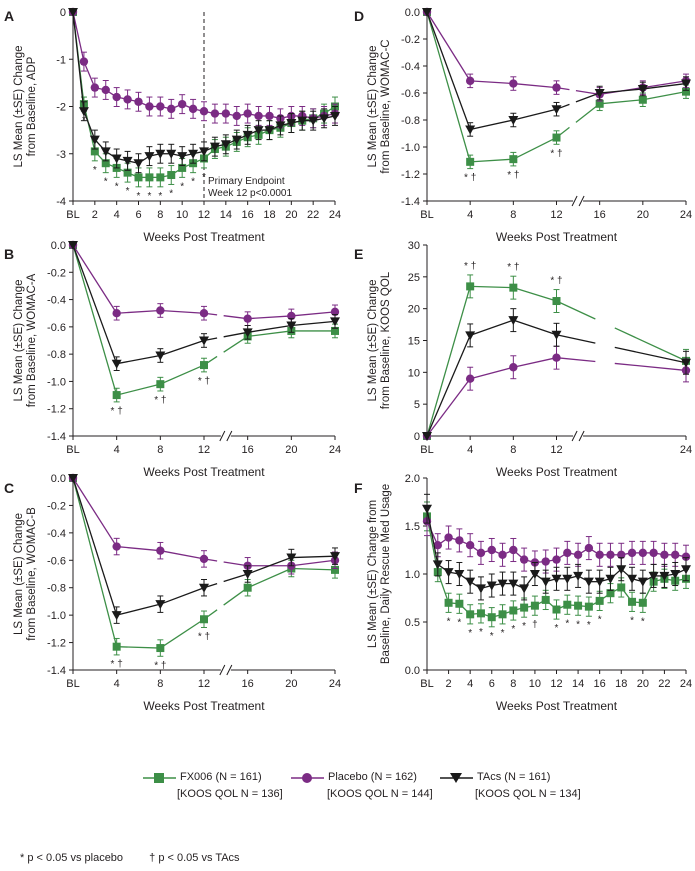 The image size is (695, 871). What do you see at coordinates (204, 684) in the screenshot?
I see `x-tick-label: 12` at bounding box center [204, 684].